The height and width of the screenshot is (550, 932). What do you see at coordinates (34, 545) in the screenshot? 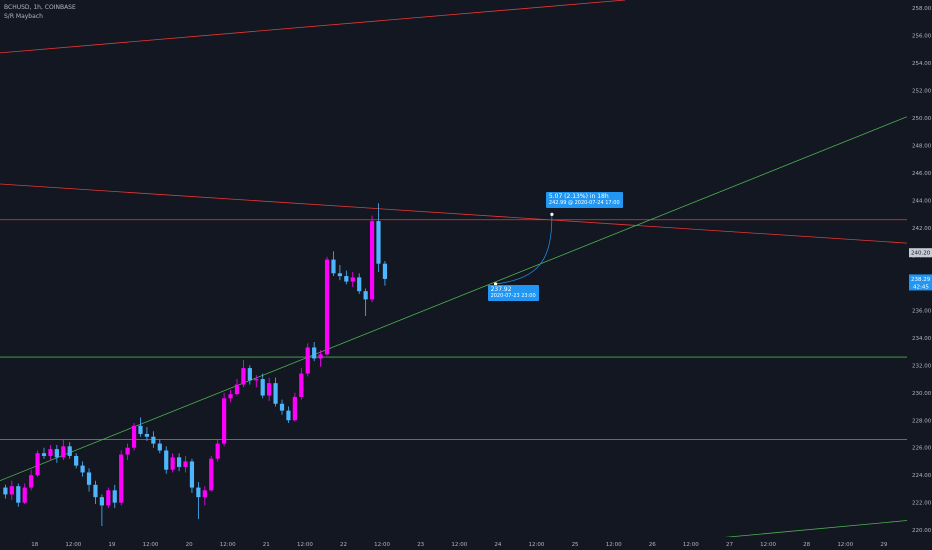
I see `x-tick-label-1: 18` at bounding box center [34, 545].